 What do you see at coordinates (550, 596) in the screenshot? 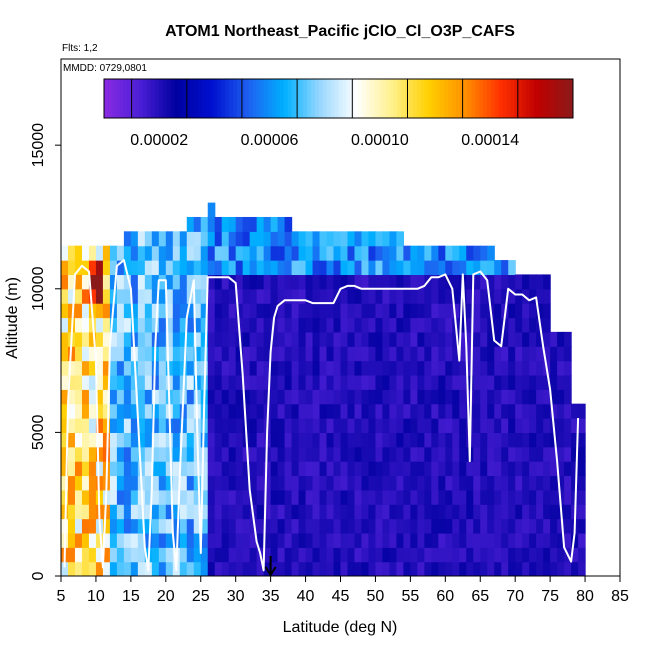
I see `x-tick-label: 75` at bounding box center [550, 596].